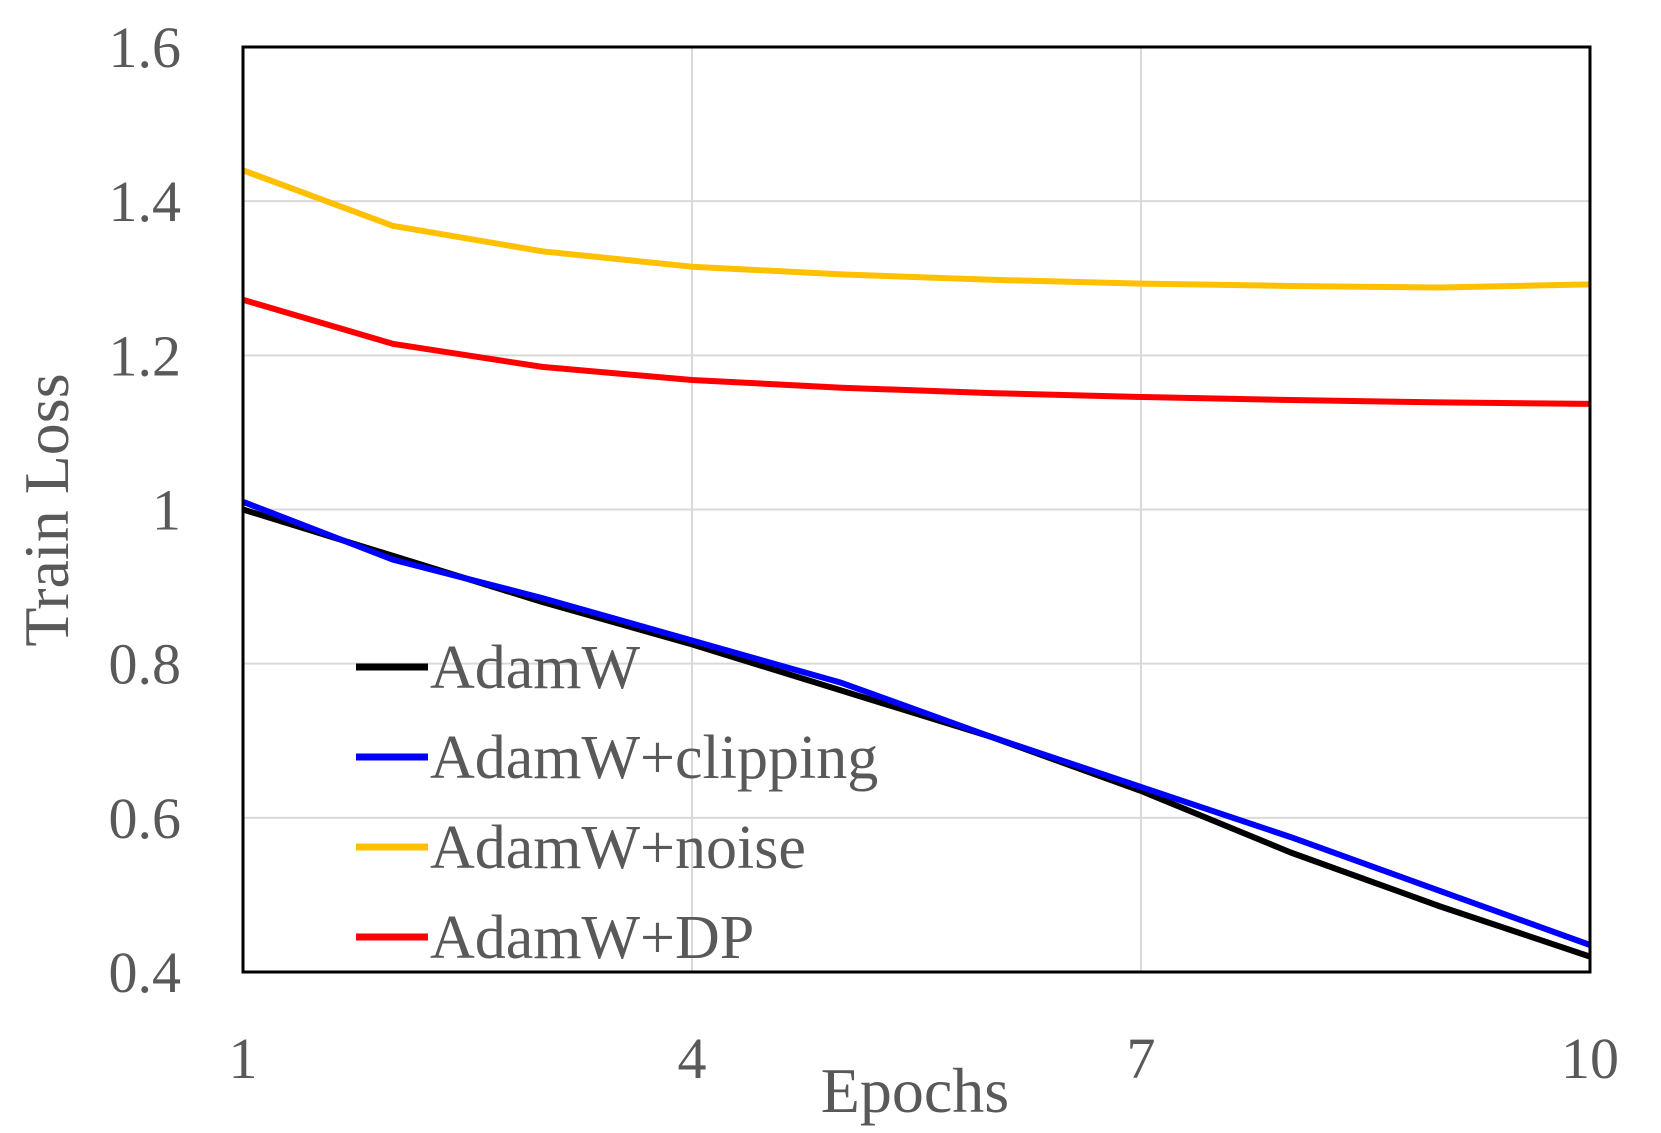 The width and height of the screenshot is (1661, 1133). What do you see at coordinates (145, 201) in the screenshot?
I see `y-tick-label: 1.4` at bounding box center [145, 201].